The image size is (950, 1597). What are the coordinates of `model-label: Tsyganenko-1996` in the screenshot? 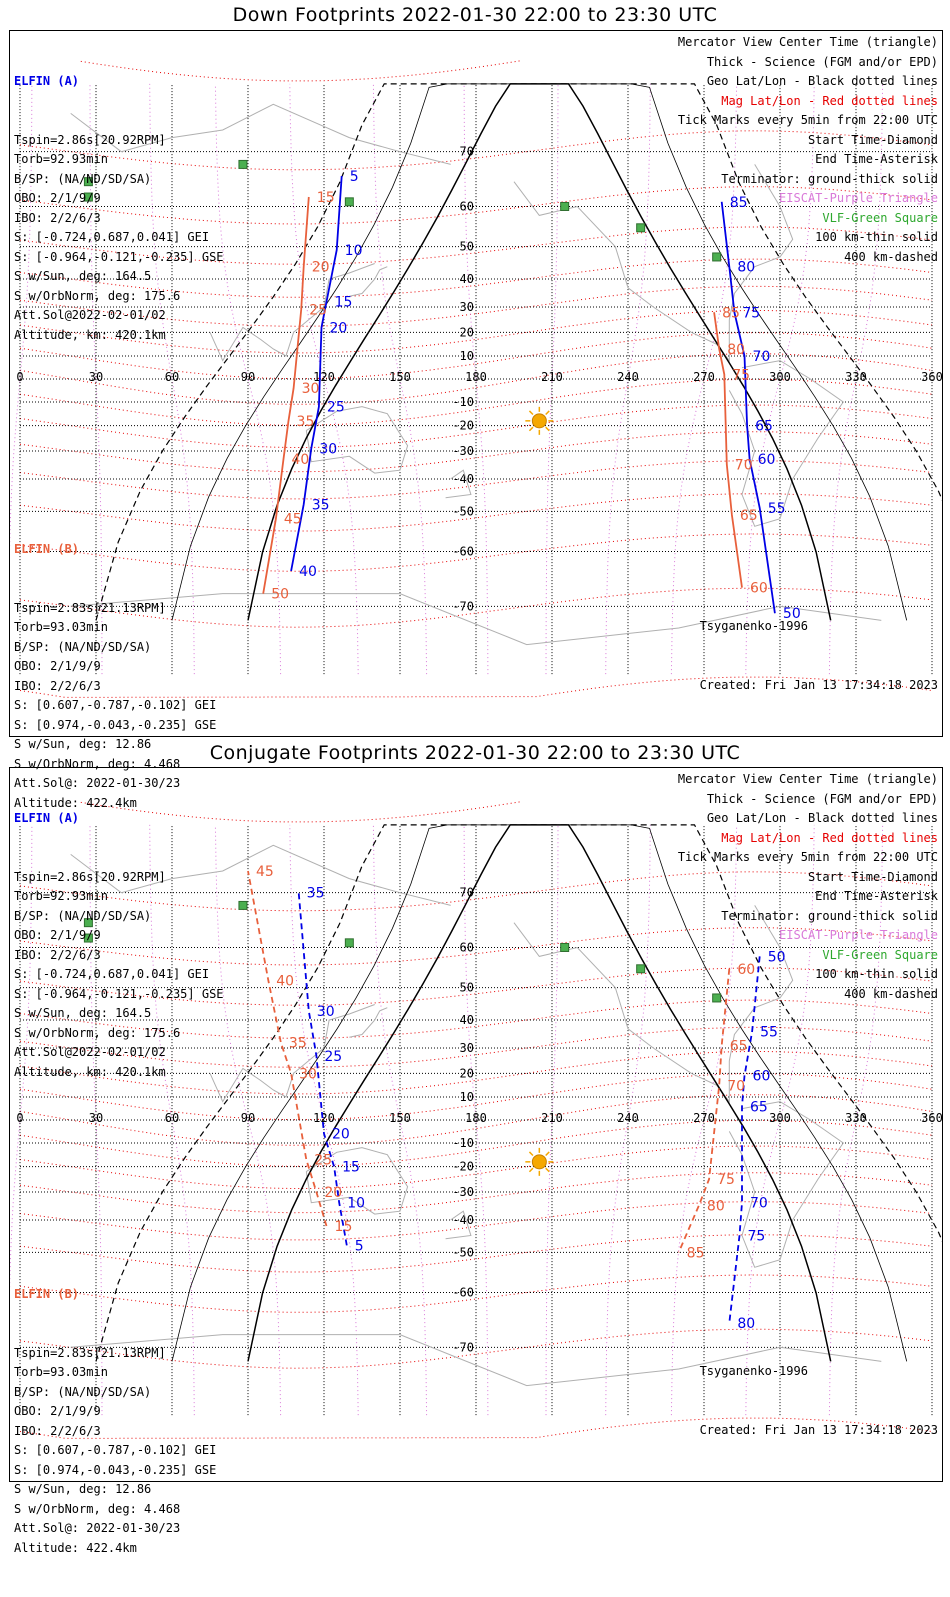 It's located at (753, 1371).